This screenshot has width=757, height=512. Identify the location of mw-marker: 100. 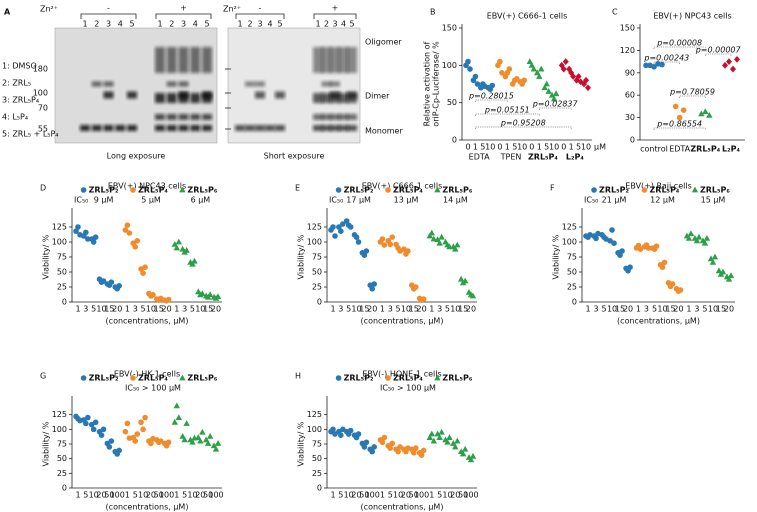
(40, 93).